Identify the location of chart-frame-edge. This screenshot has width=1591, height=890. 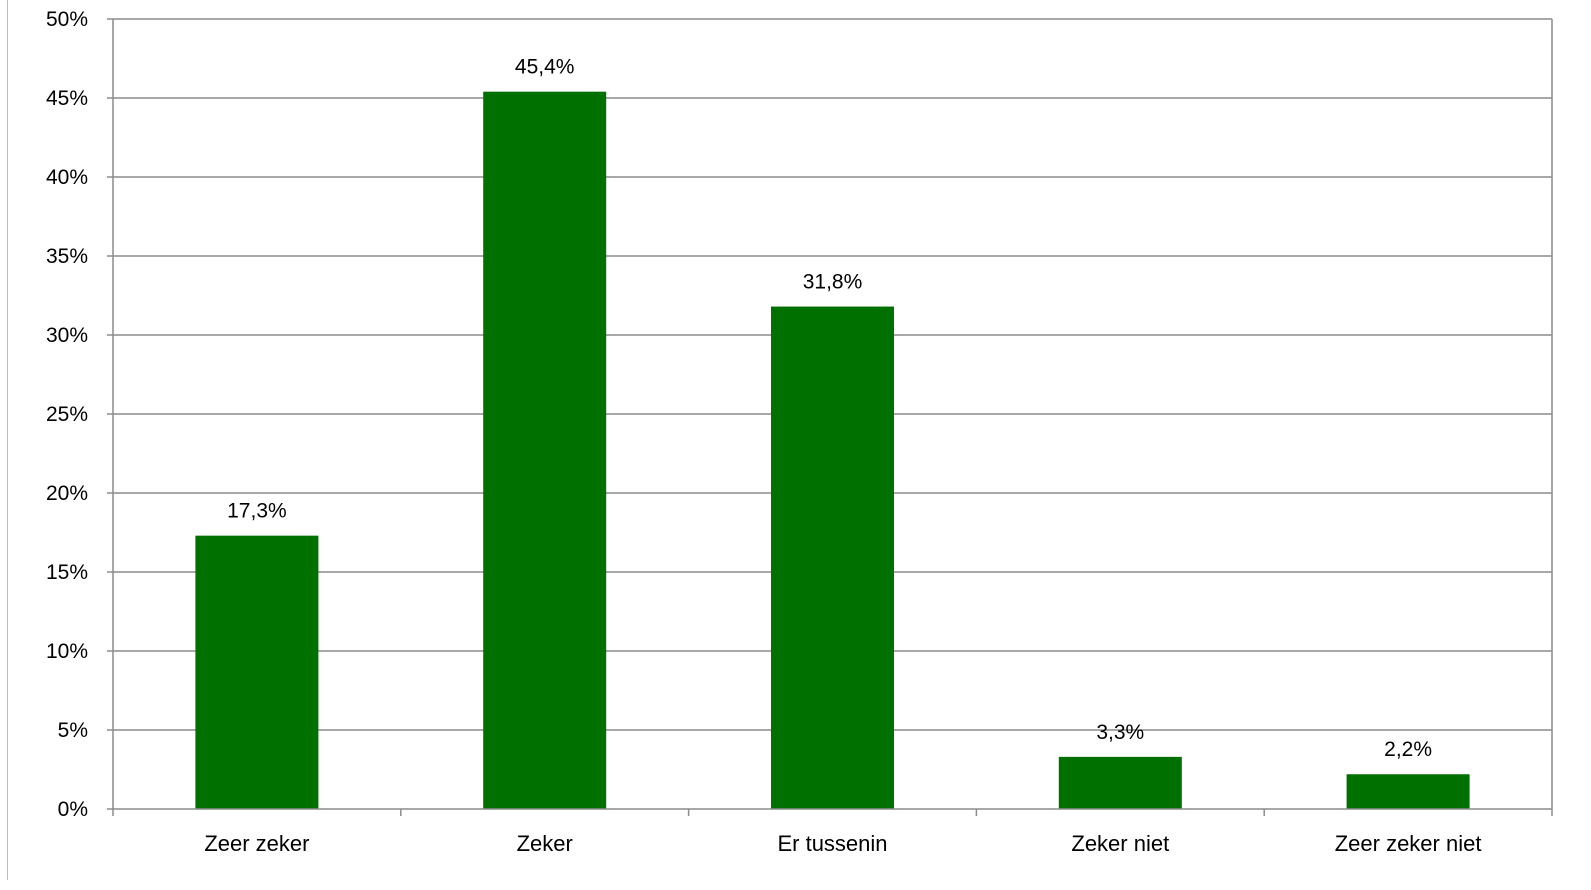
(7, 440).